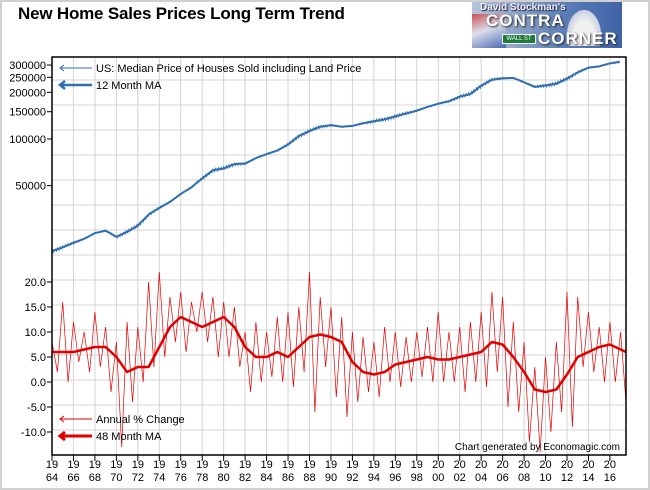 The width and height of the screenshot is (650, 490). Describe the element at coordinates (181, 13) in the screenshot. I see `chart-title: New Home Sales Prices Long Term Trend` at that location.